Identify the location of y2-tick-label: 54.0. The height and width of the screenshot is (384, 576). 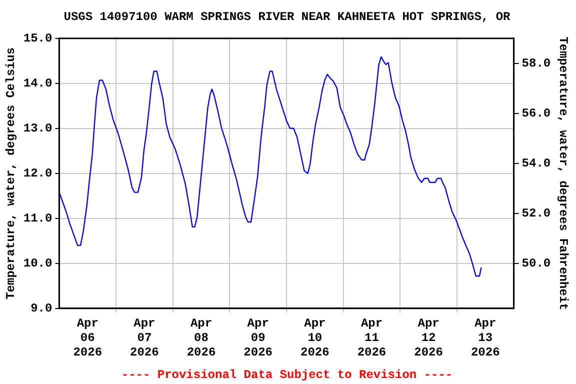
(536, 163).